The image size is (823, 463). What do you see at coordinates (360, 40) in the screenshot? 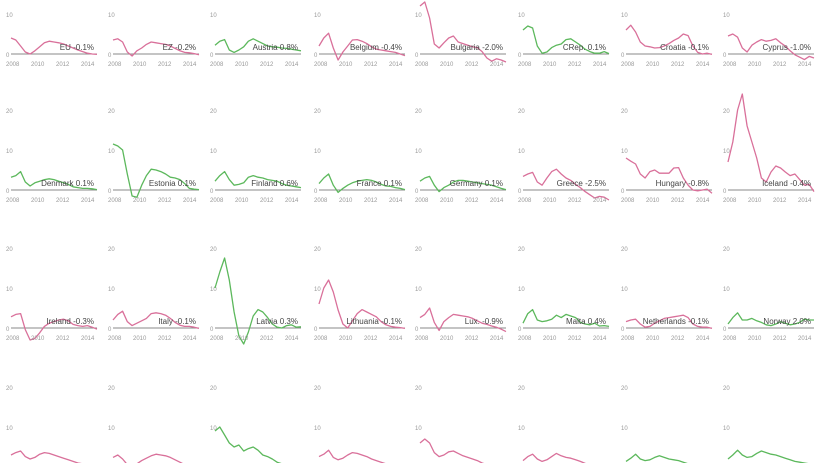
I see `panel-4: 10 0 Belgium -0.4% 2008 2010 2012 2014` at bounding box center [360, 40].